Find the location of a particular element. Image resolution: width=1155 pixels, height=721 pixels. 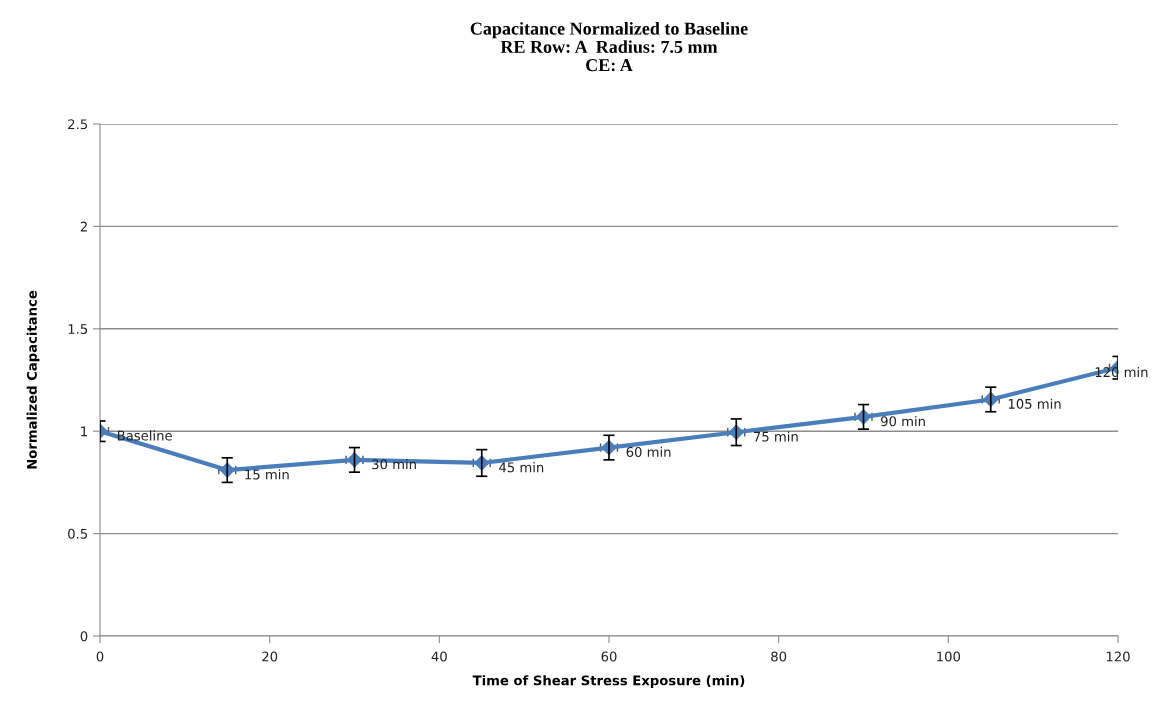

y-axis-title: Normalized Capacitance is located at coordinates (33, 379).